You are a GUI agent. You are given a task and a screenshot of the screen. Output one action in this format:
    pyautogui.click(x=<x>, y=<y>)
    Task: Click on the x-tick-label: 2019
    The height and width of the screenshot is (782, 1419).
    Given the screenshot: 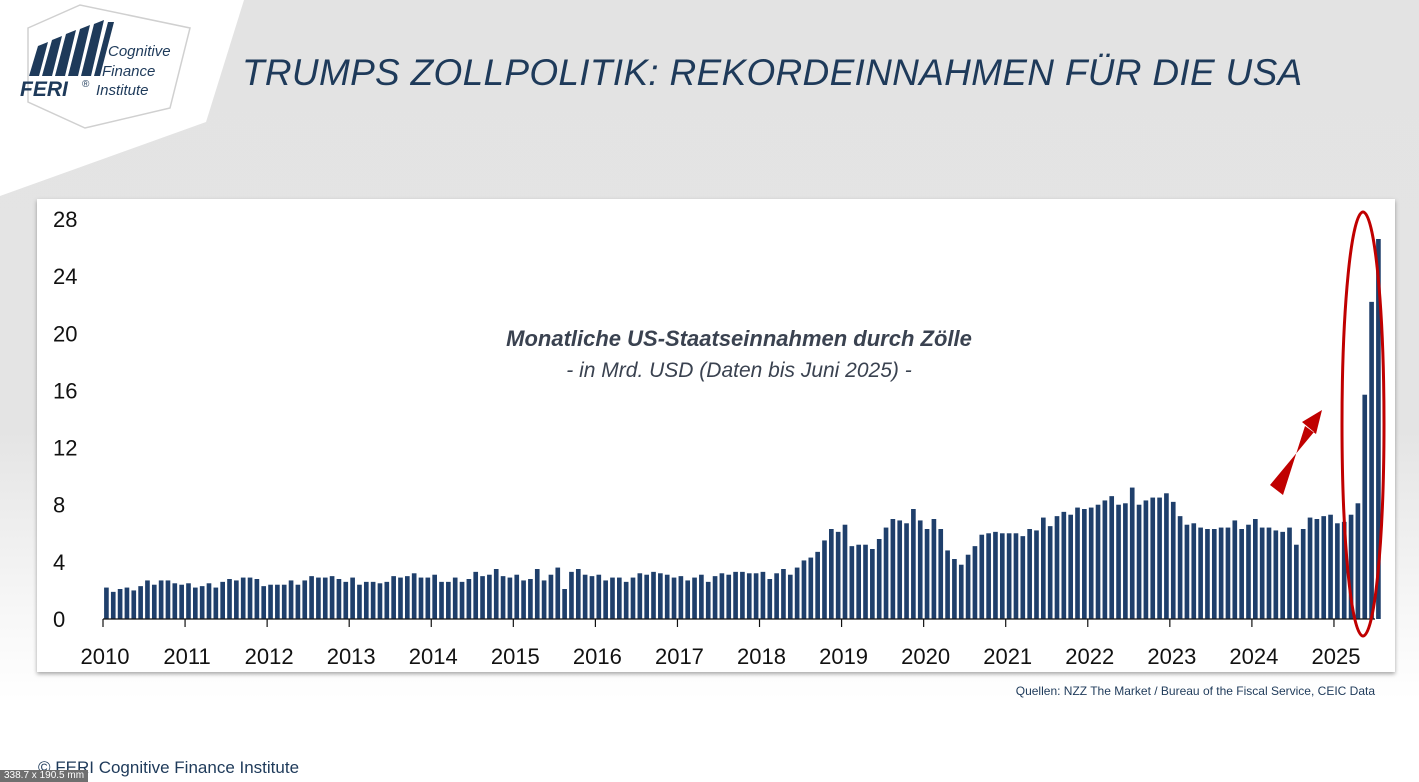 What is the action you would take?
    pyautogui.click(x=843, y=656)
    